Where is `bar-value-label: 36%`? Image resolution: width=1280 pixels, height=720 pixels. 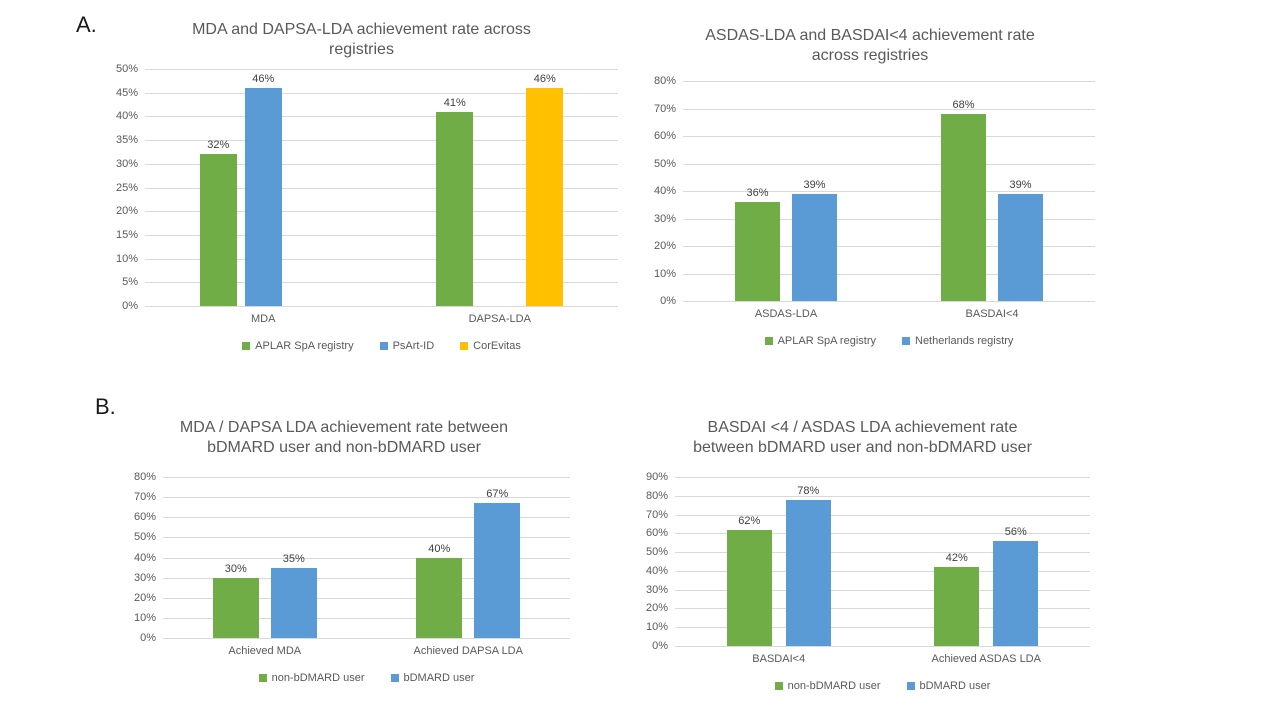 bar-value-label: 36% is located at coordinates (757, 193).